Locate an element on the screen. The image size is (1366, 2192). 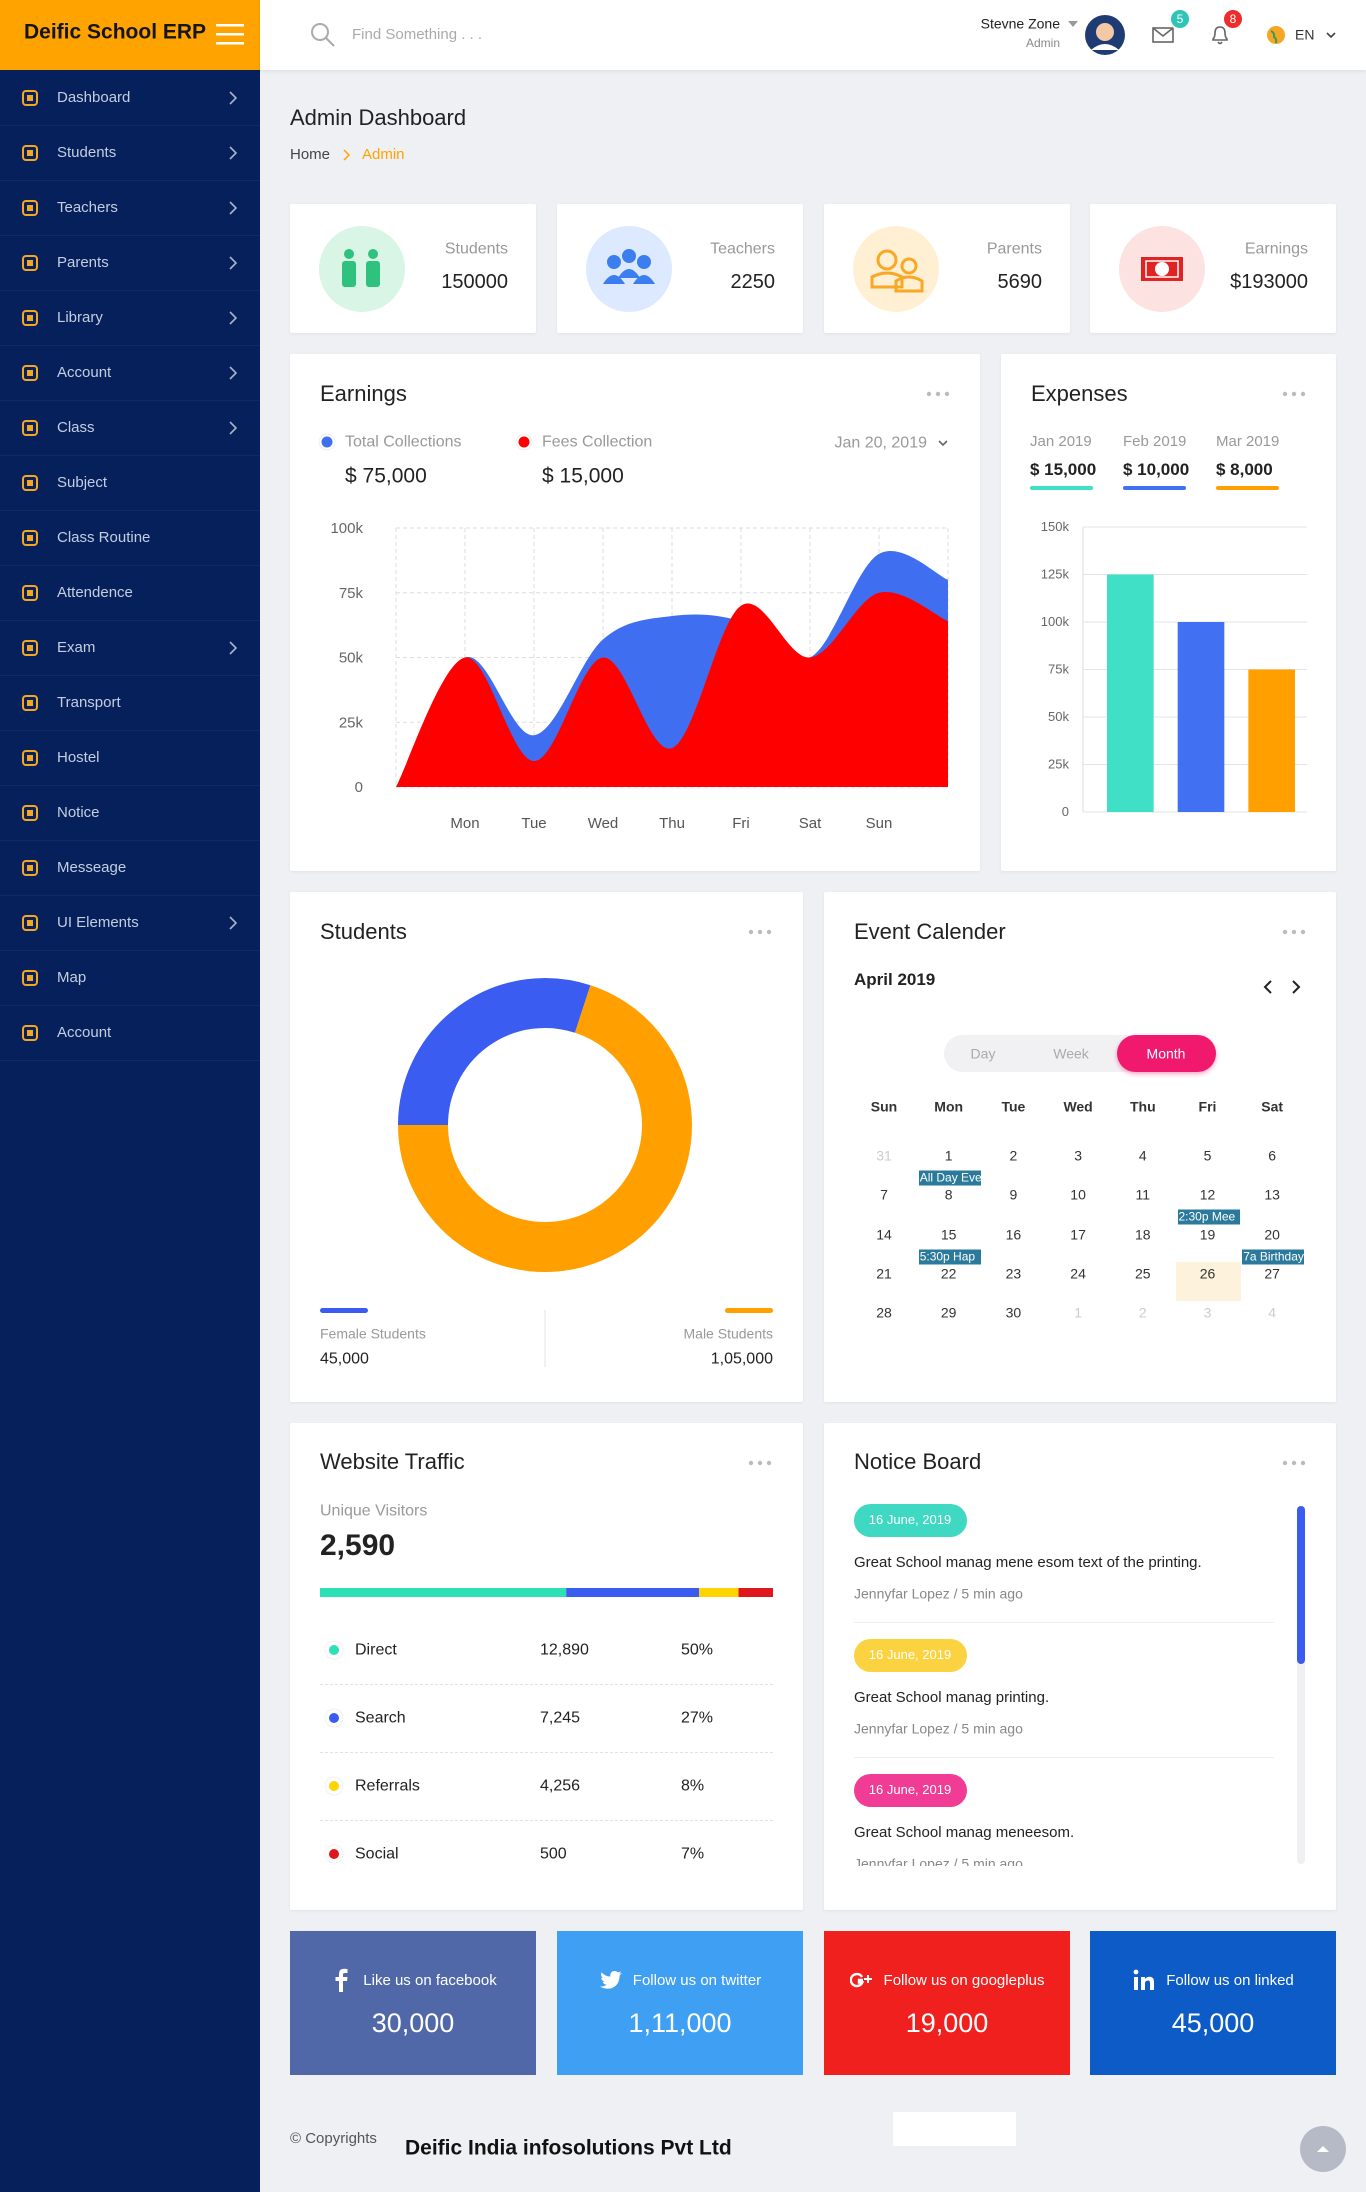
y-tick-label: 50k is located at coordinates (1058, 716).